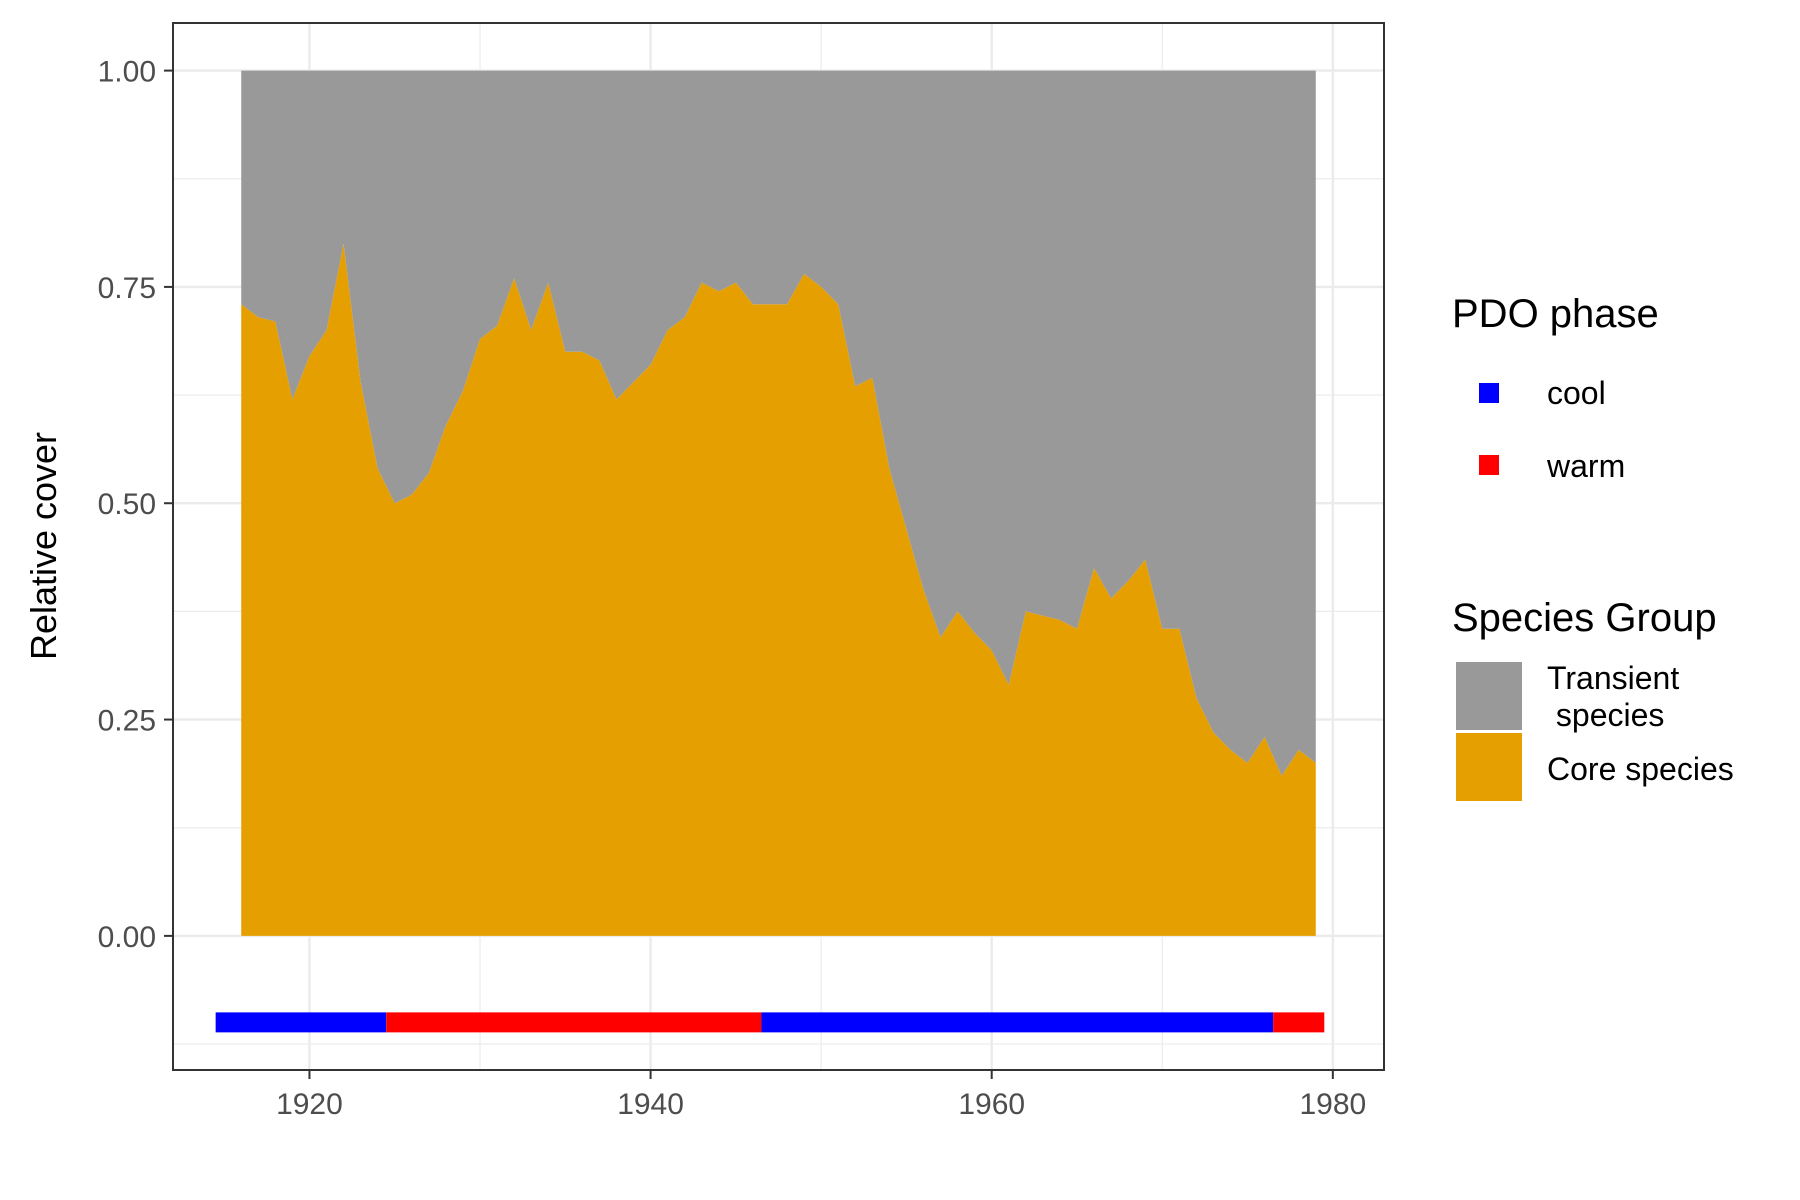 Image resolution: width=1800 pixels, height=1200 pixels. Describe the element at coordinates (1489, 767) in the screenshot. I see `legend-key-core` at that location.